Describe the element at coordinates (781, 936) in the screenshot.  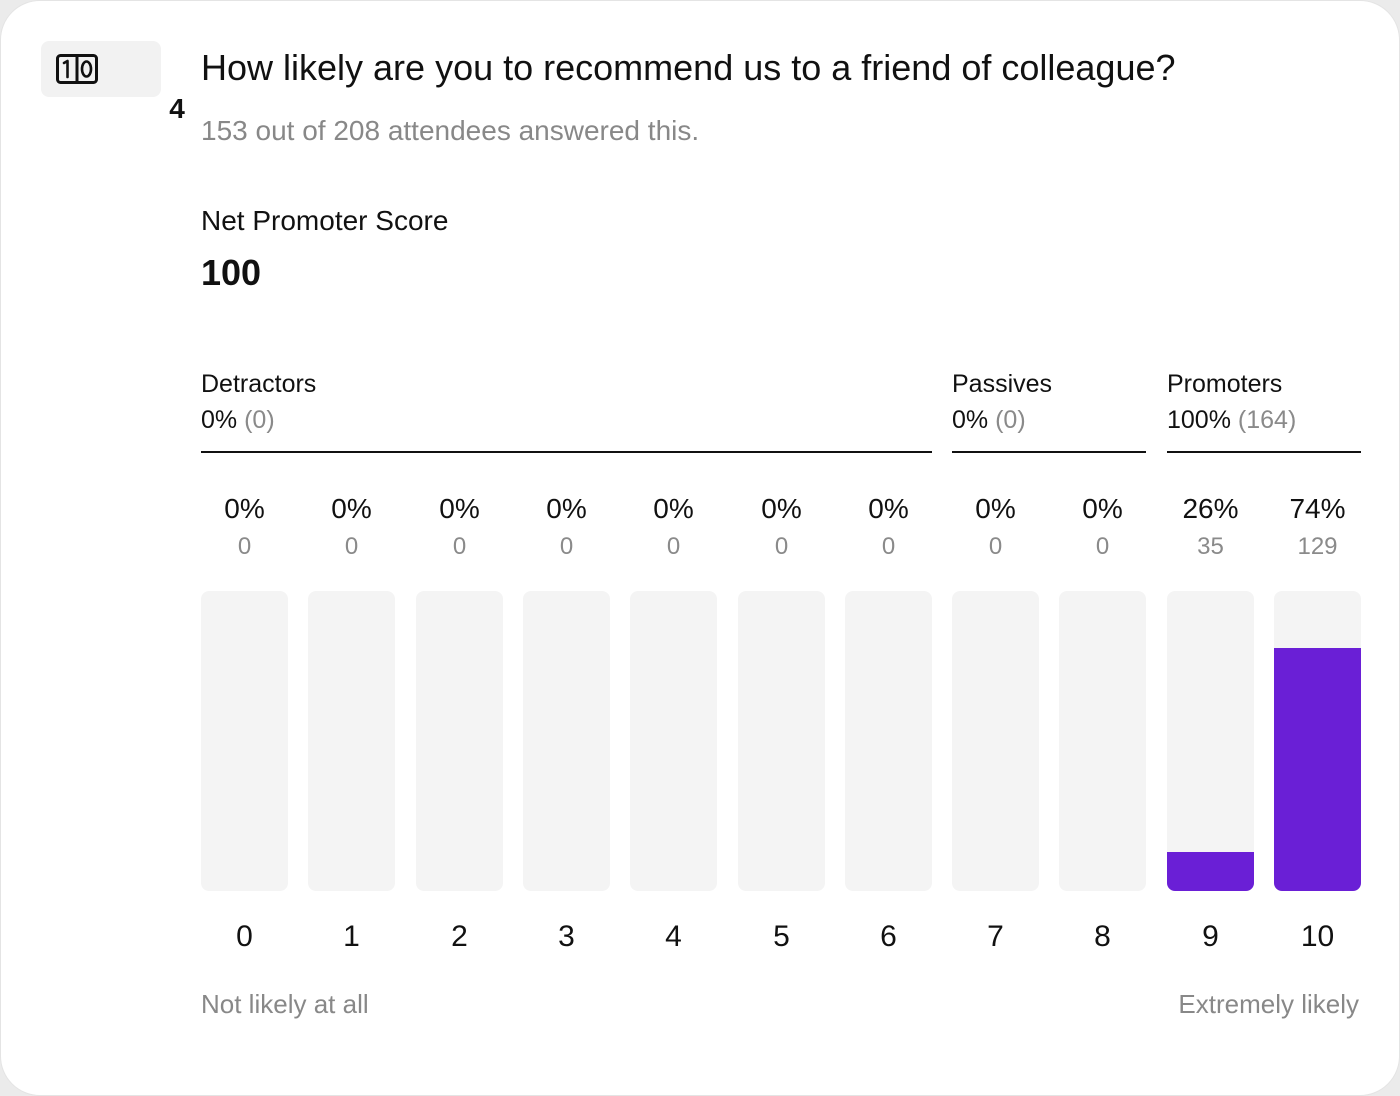
I see `x-tick-label: 5` at that location.